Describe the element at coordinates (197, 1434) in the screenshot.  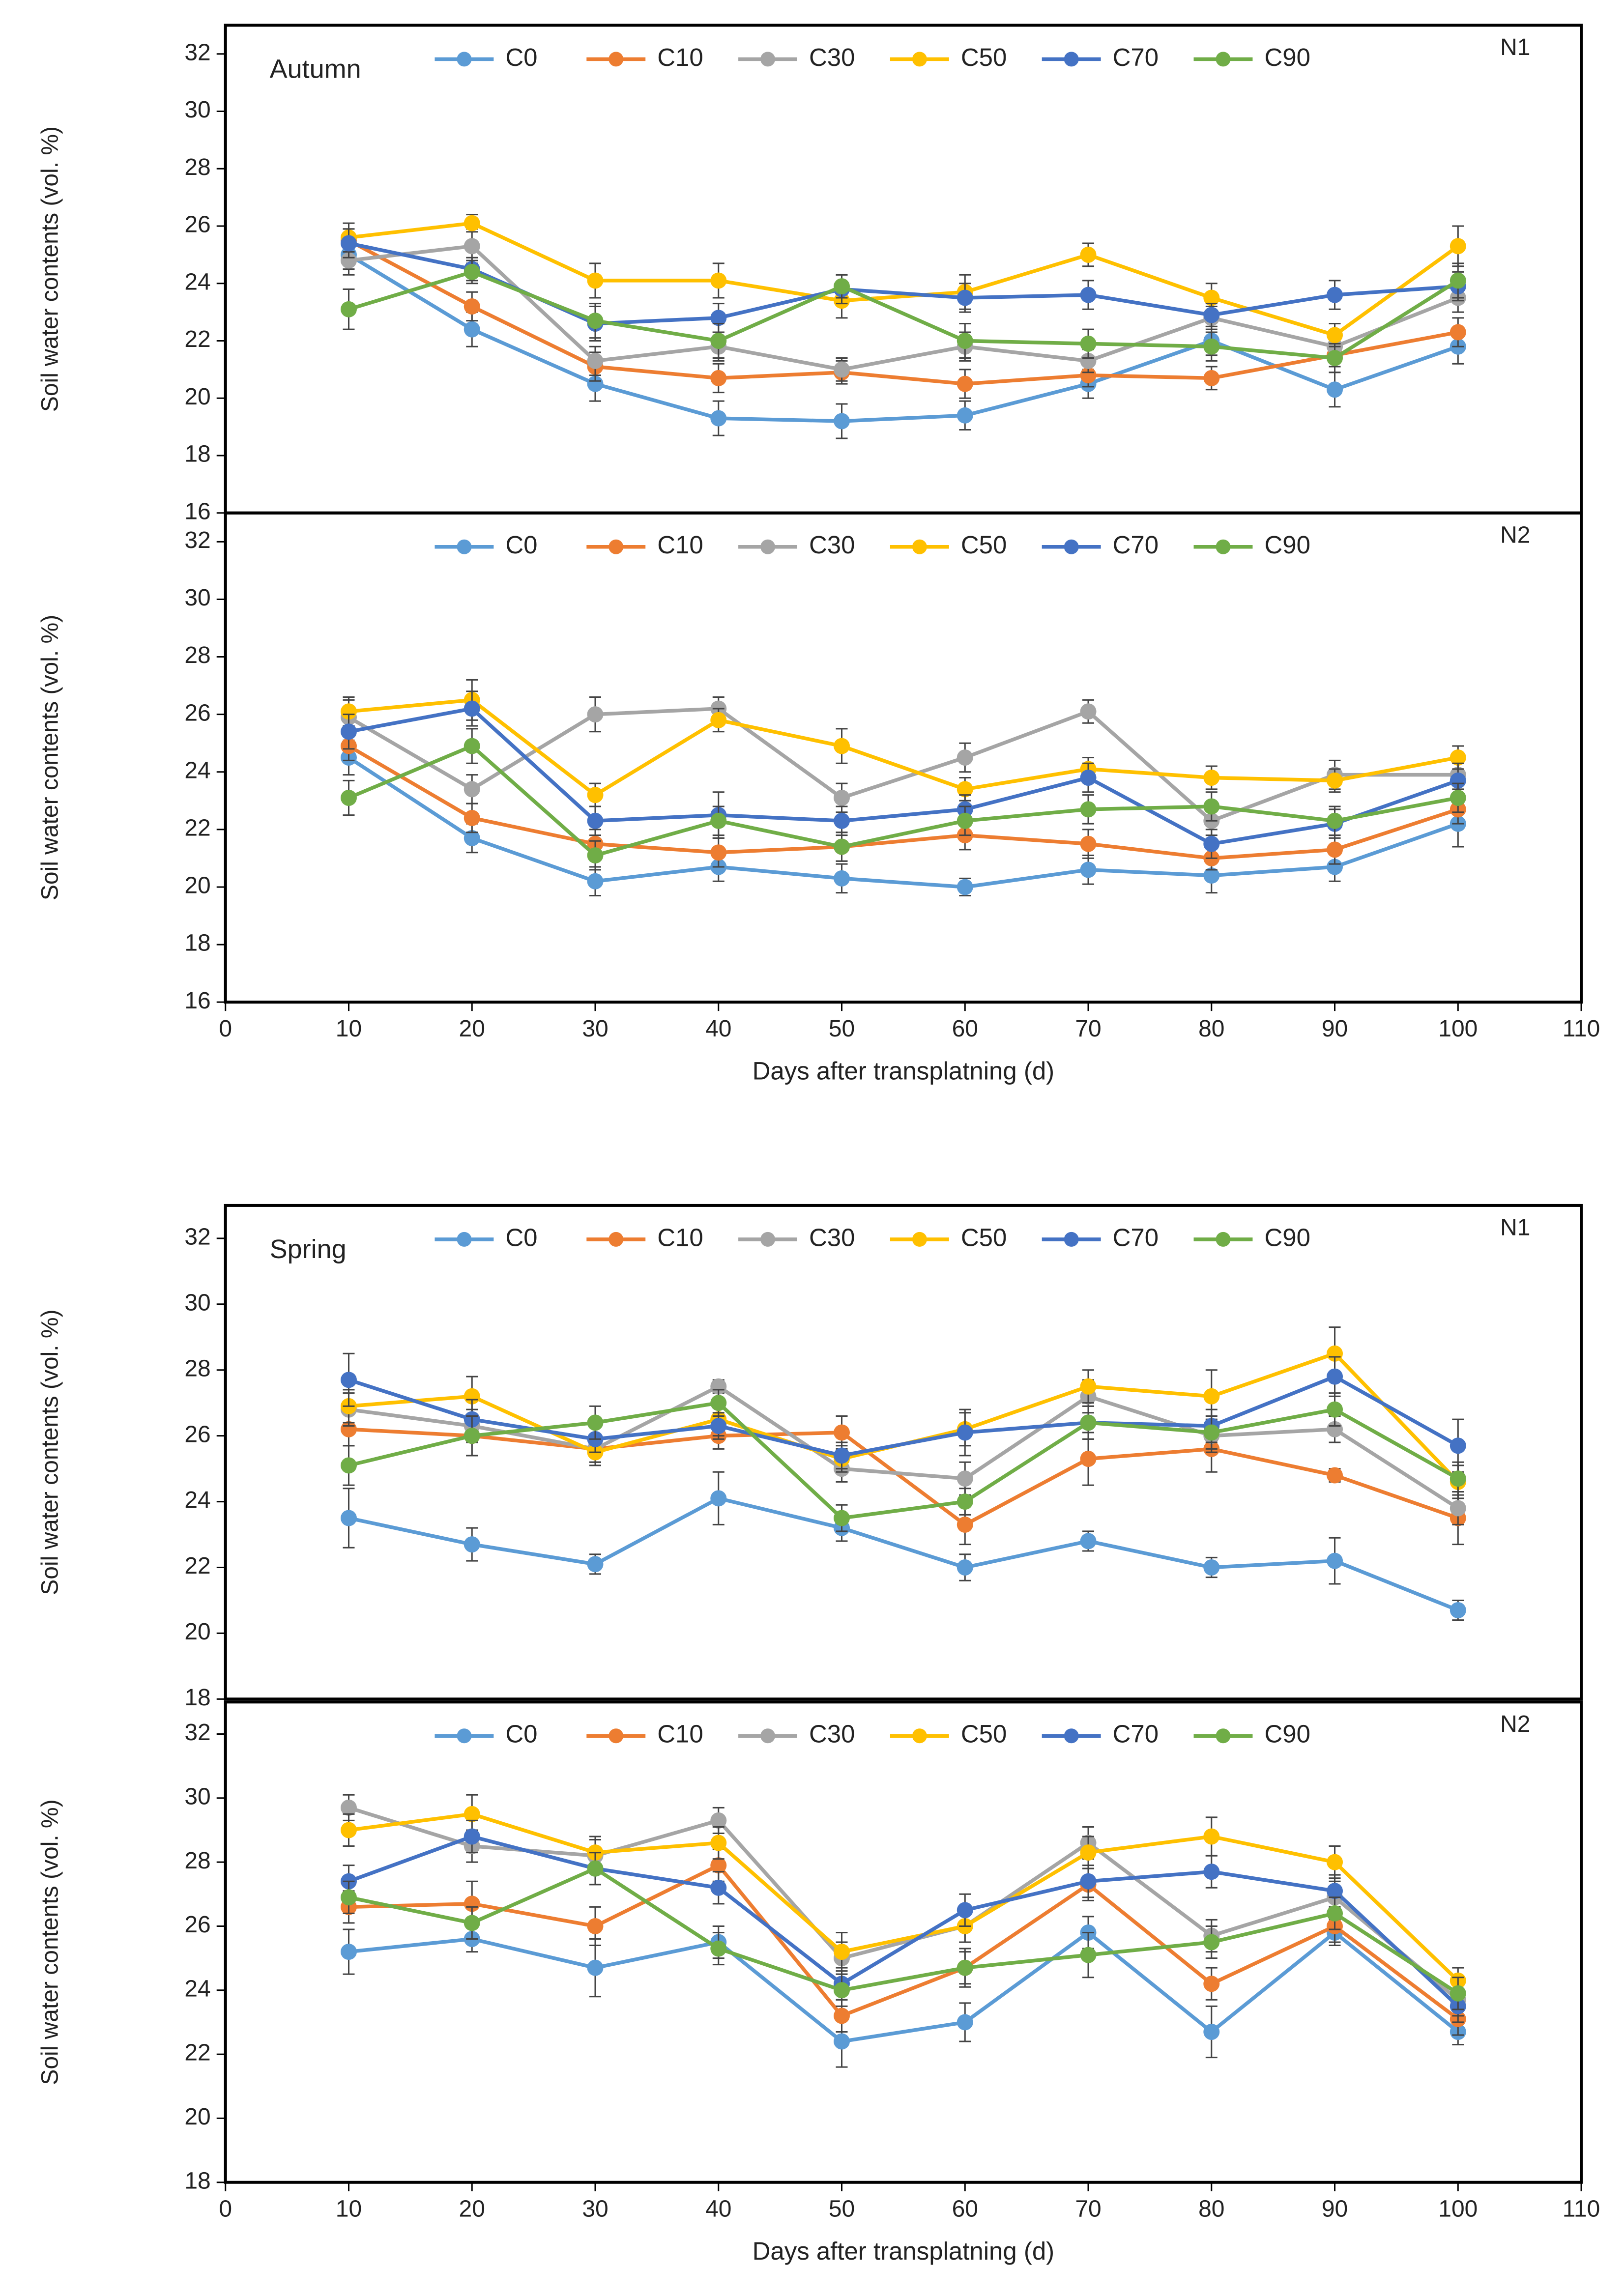
I see `y-tick-label: 26` at that location.